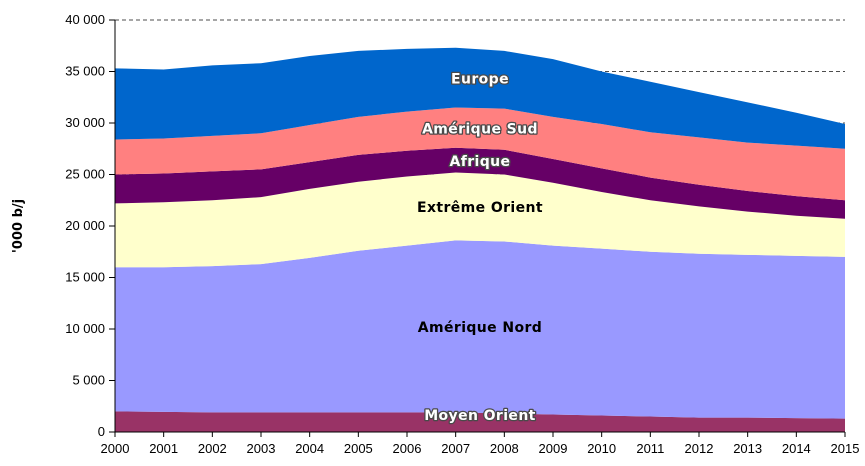 This screenshot has width=865, height=466. What do you see at coordinates (480, 183) in the screenshot?
I see `area-afrique` at bounding box center [480, 183].